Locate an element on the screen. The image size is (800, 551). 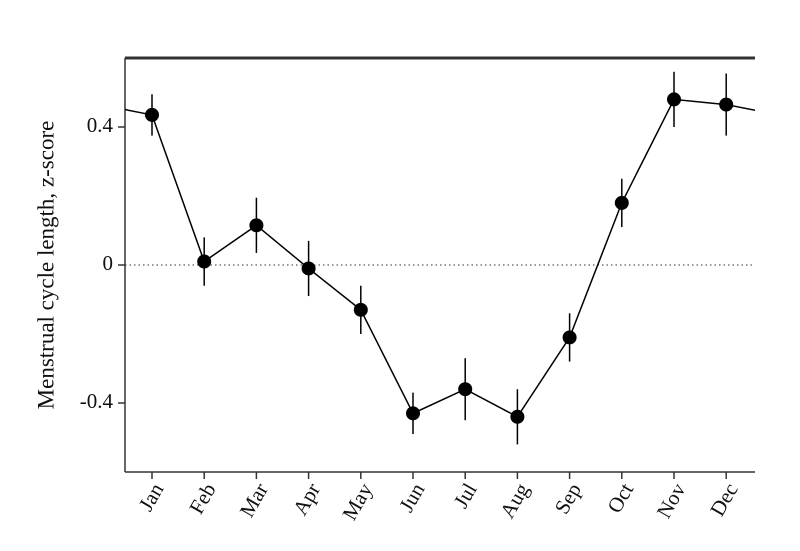
x-tick-label: May is located at coordinates (357, 501).